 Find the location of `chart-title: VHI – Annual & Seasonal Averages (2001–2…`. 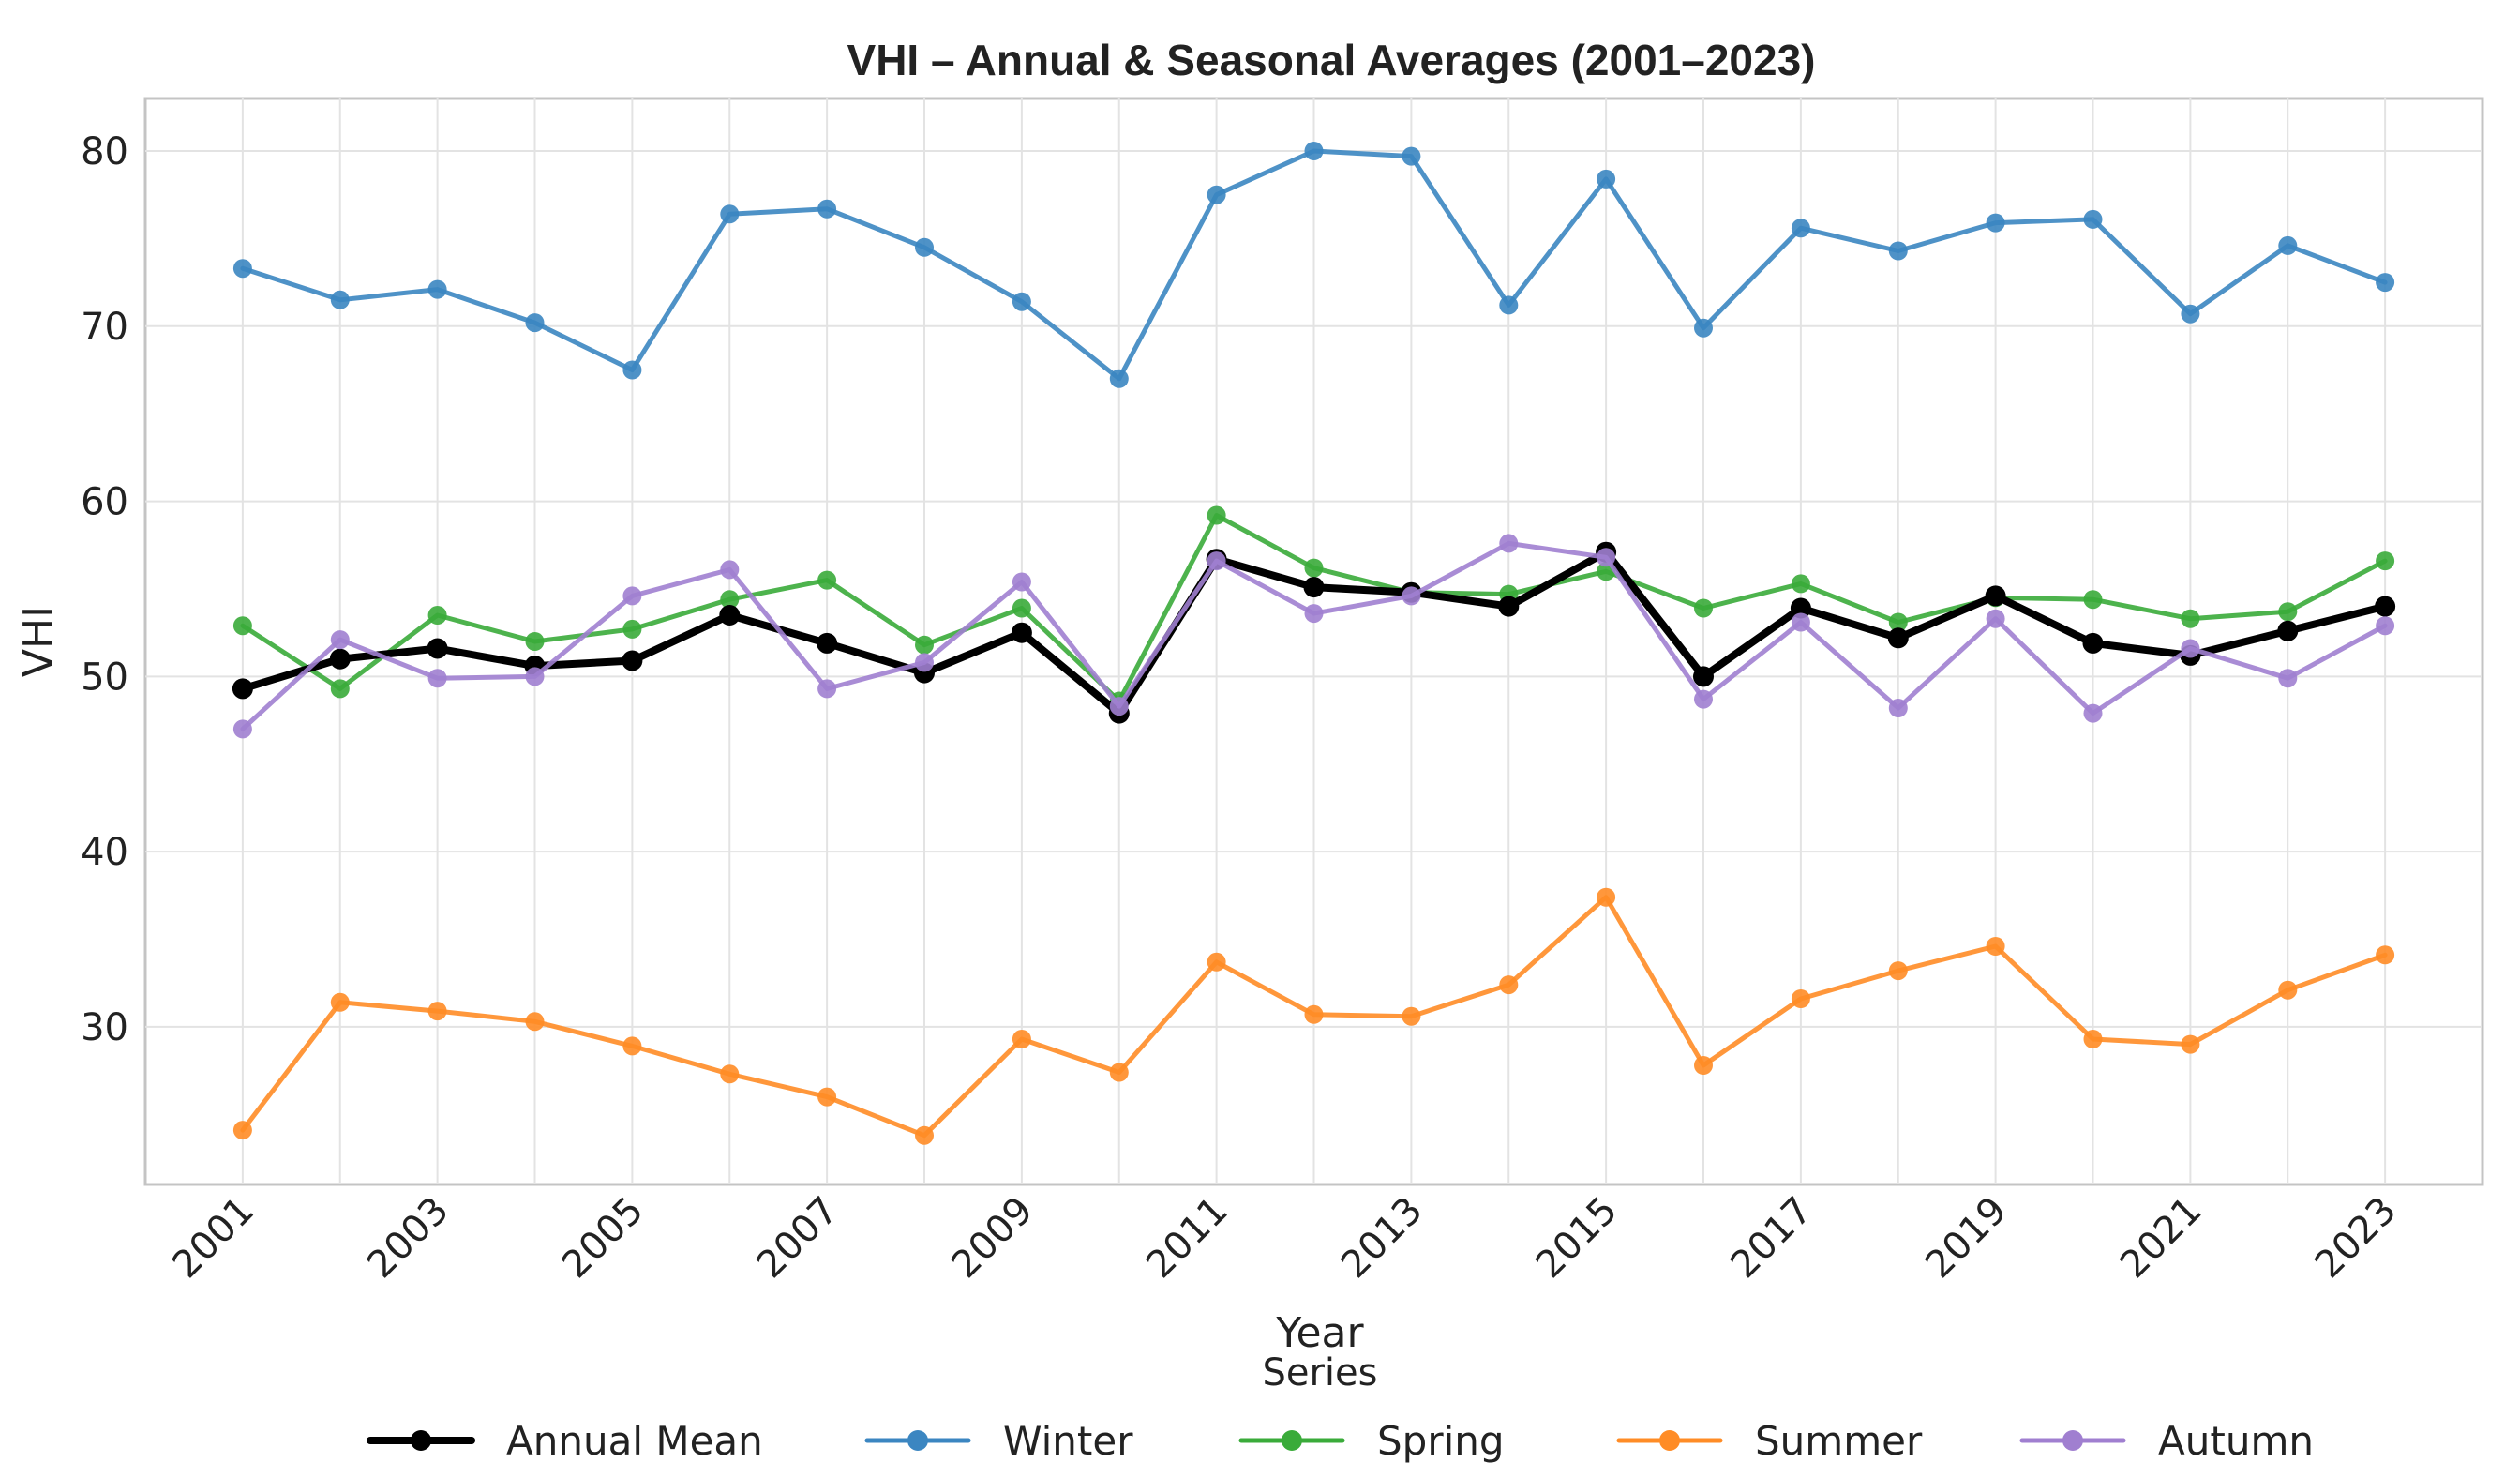

chart-title: VHI – Annual & Seasonal Averages (2001–2… is located at coordinates (1332, 60).